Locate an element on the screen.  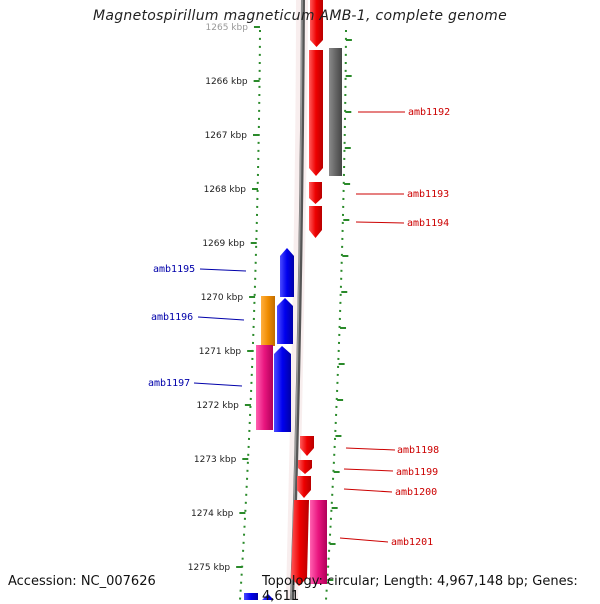
gene-amb1191-arrow is located at coordinates (316, 23).